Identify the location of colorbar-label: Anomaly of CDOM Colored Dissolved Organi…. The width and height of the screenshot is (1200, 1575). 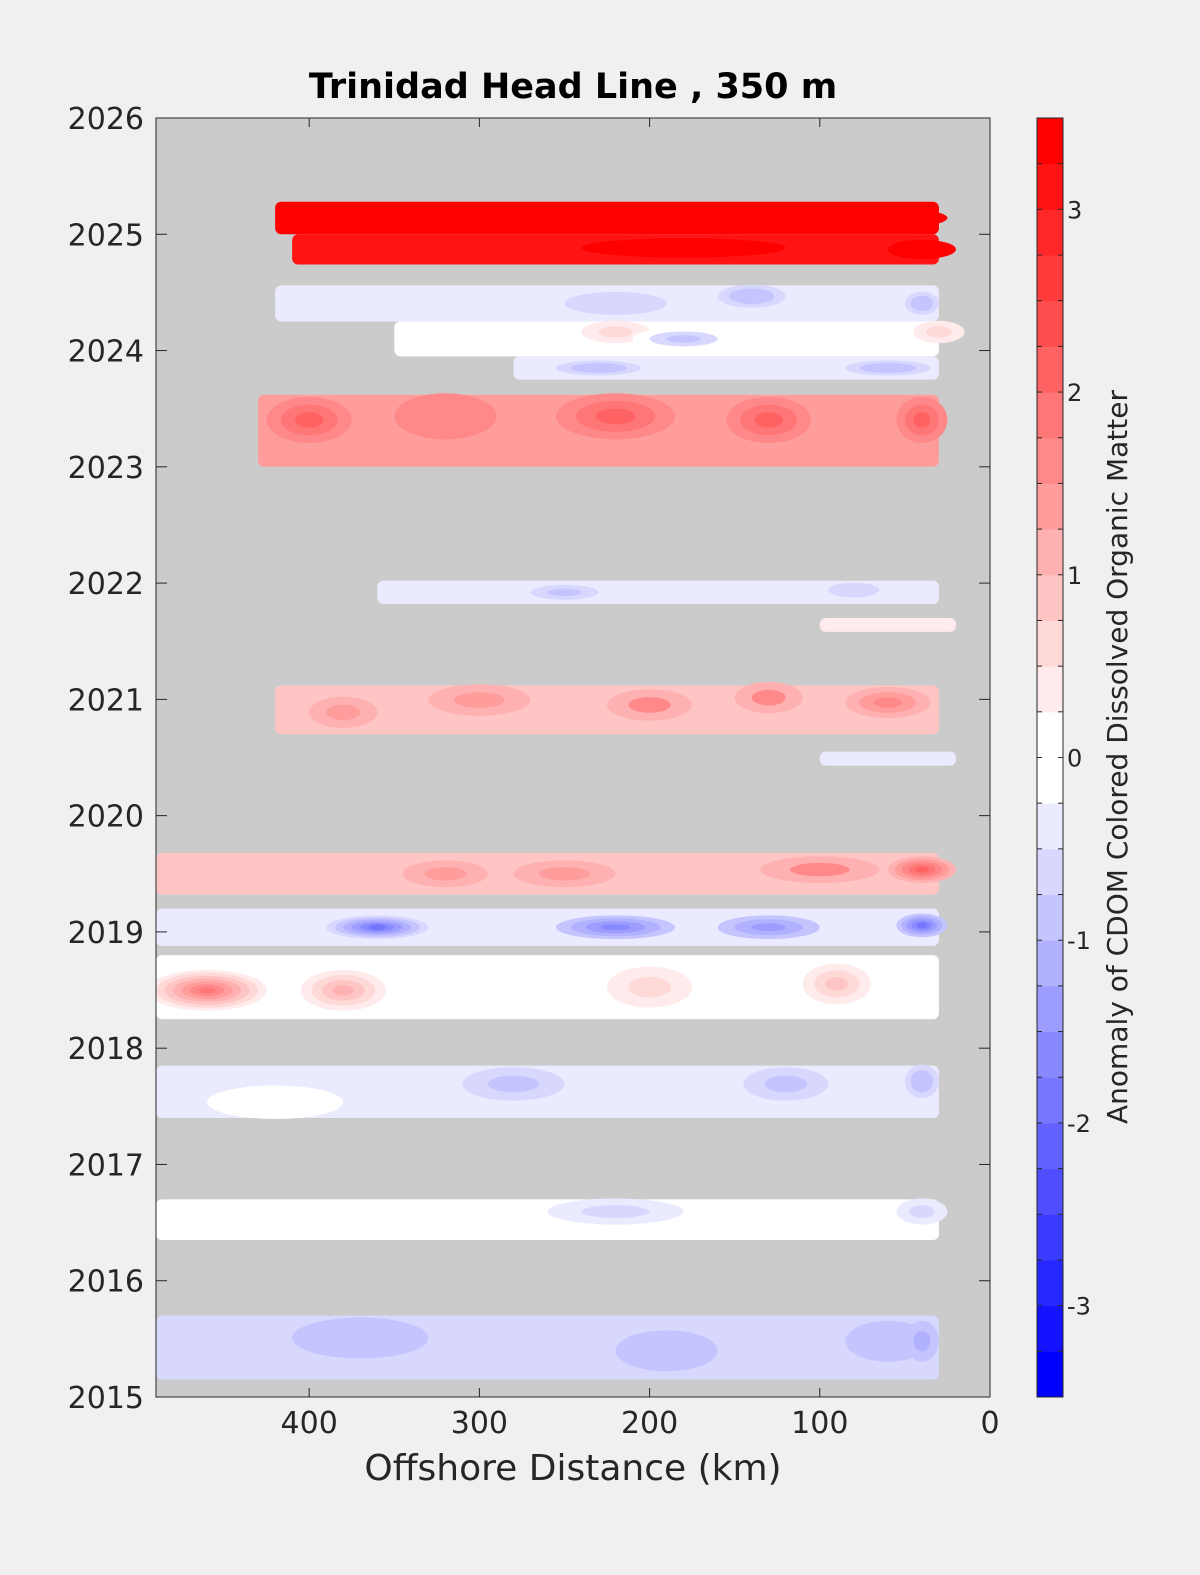
(1117, 757).